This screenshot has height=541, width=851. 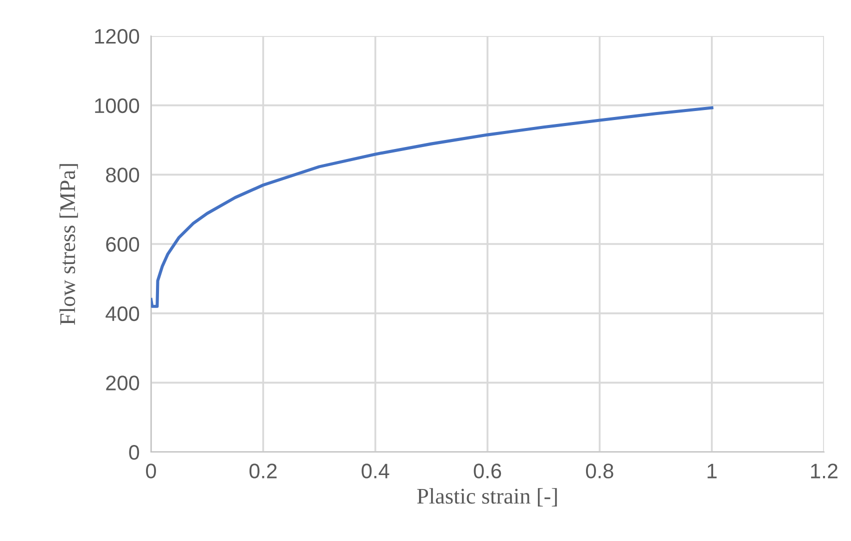 What do you see at coordinates (487, 497) in the screenshot?
I see `x-axis-title: Plastic strain [-]` at bounding box center [487, 497].